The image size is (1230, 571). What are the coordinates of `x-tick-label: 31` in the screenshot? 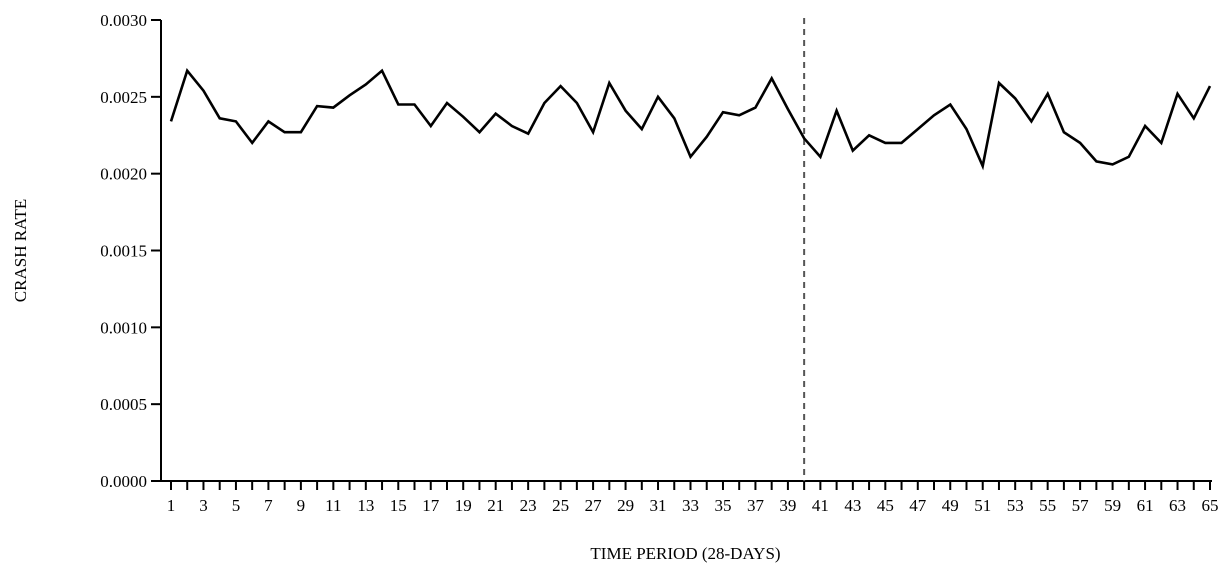 It's located at (658, 505).